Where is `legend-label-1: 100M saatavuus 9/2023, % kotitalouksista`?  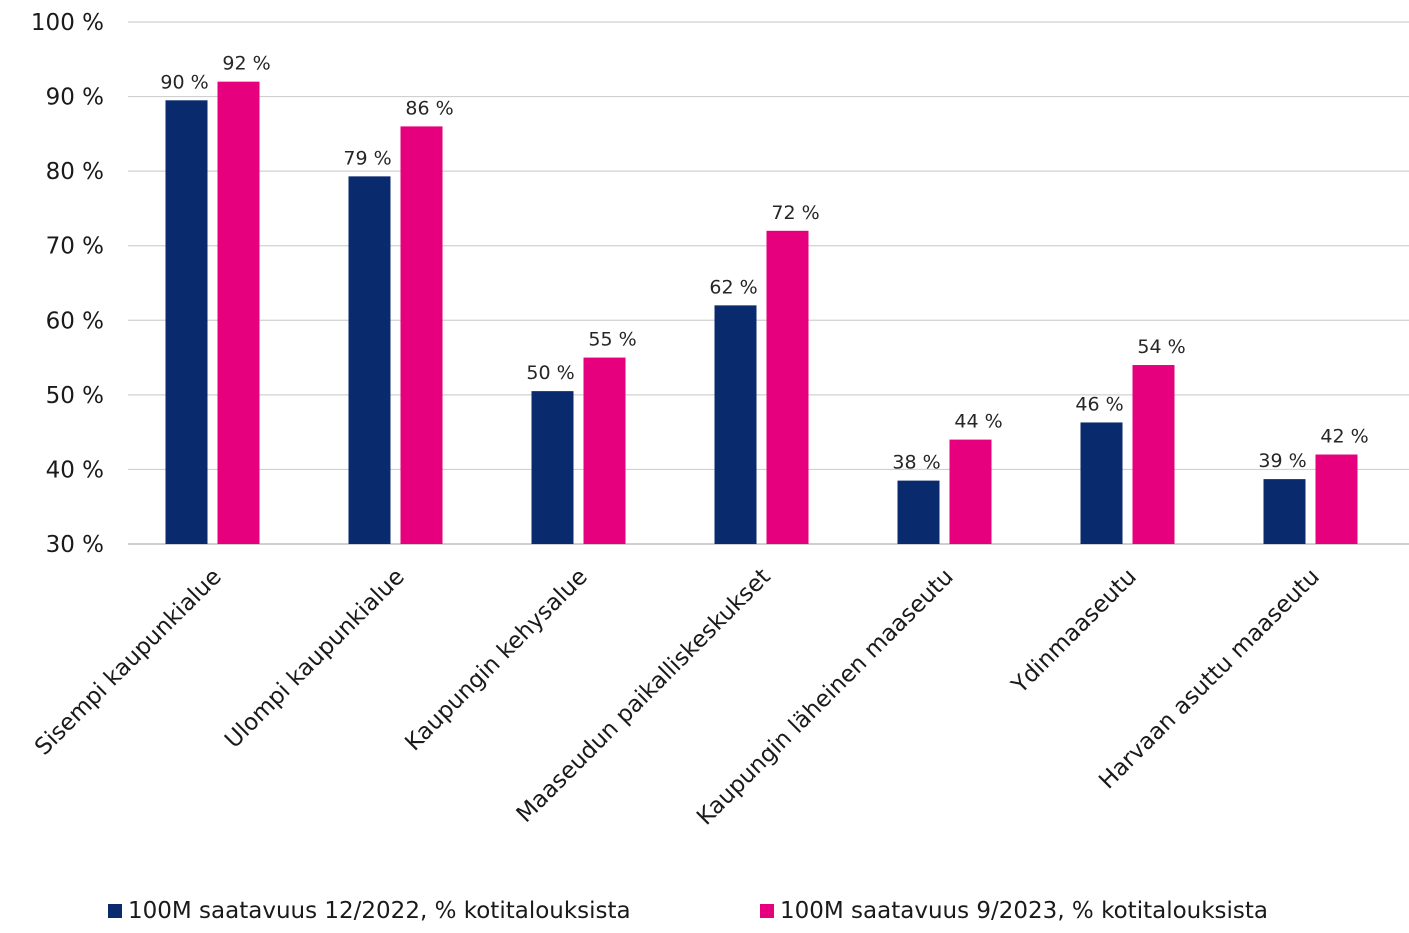
legend-label-1: 100M saatavuus 9/2023, % kotitalouksista is located at coordinates (1024, 911).